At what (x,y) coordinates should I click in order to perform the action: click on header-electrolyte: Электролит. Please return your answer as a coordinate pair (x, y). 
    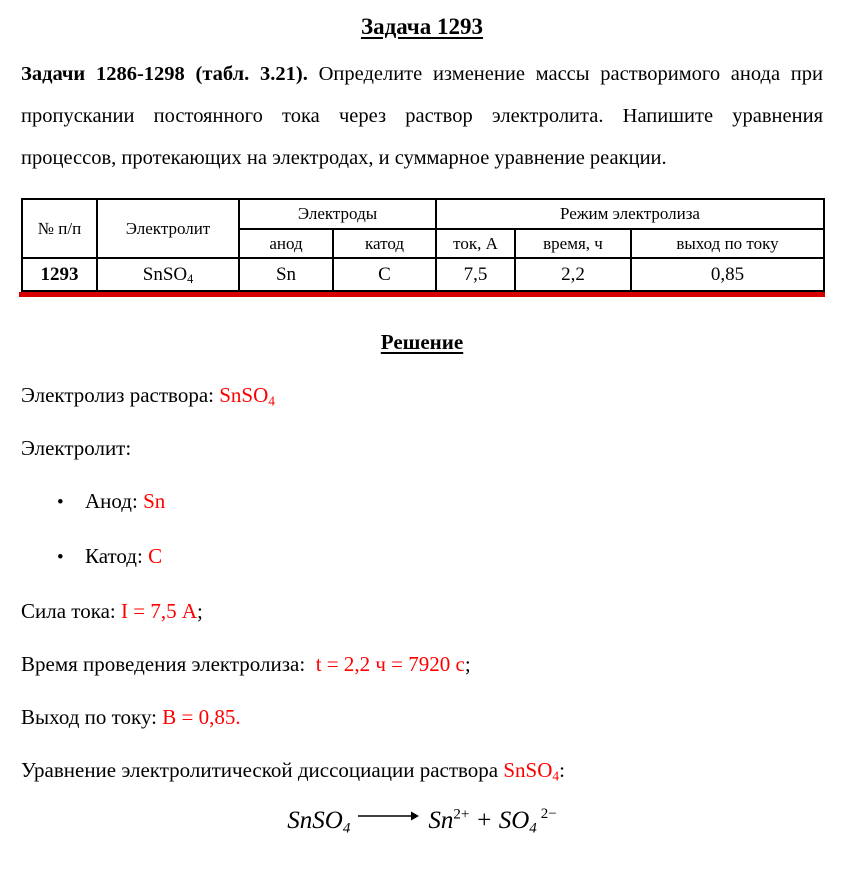
    Looking at the image, I should click on (168, 228).